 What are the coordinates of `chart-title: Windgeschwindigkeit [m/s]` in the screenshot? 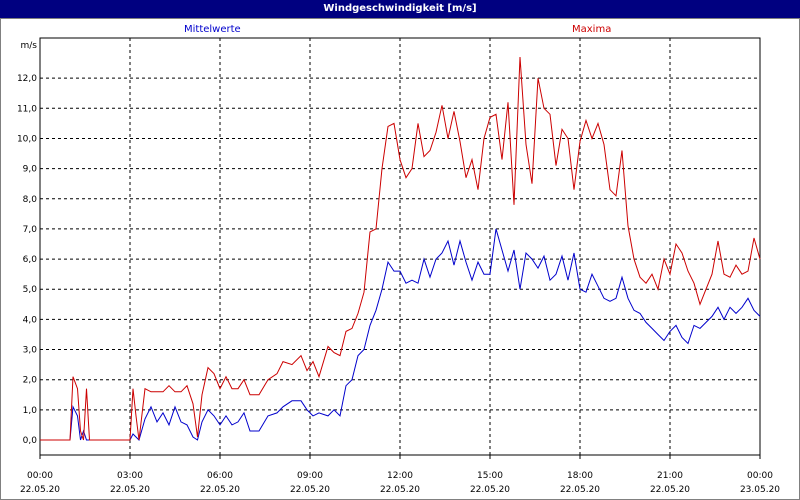 It's located at (400, 9).